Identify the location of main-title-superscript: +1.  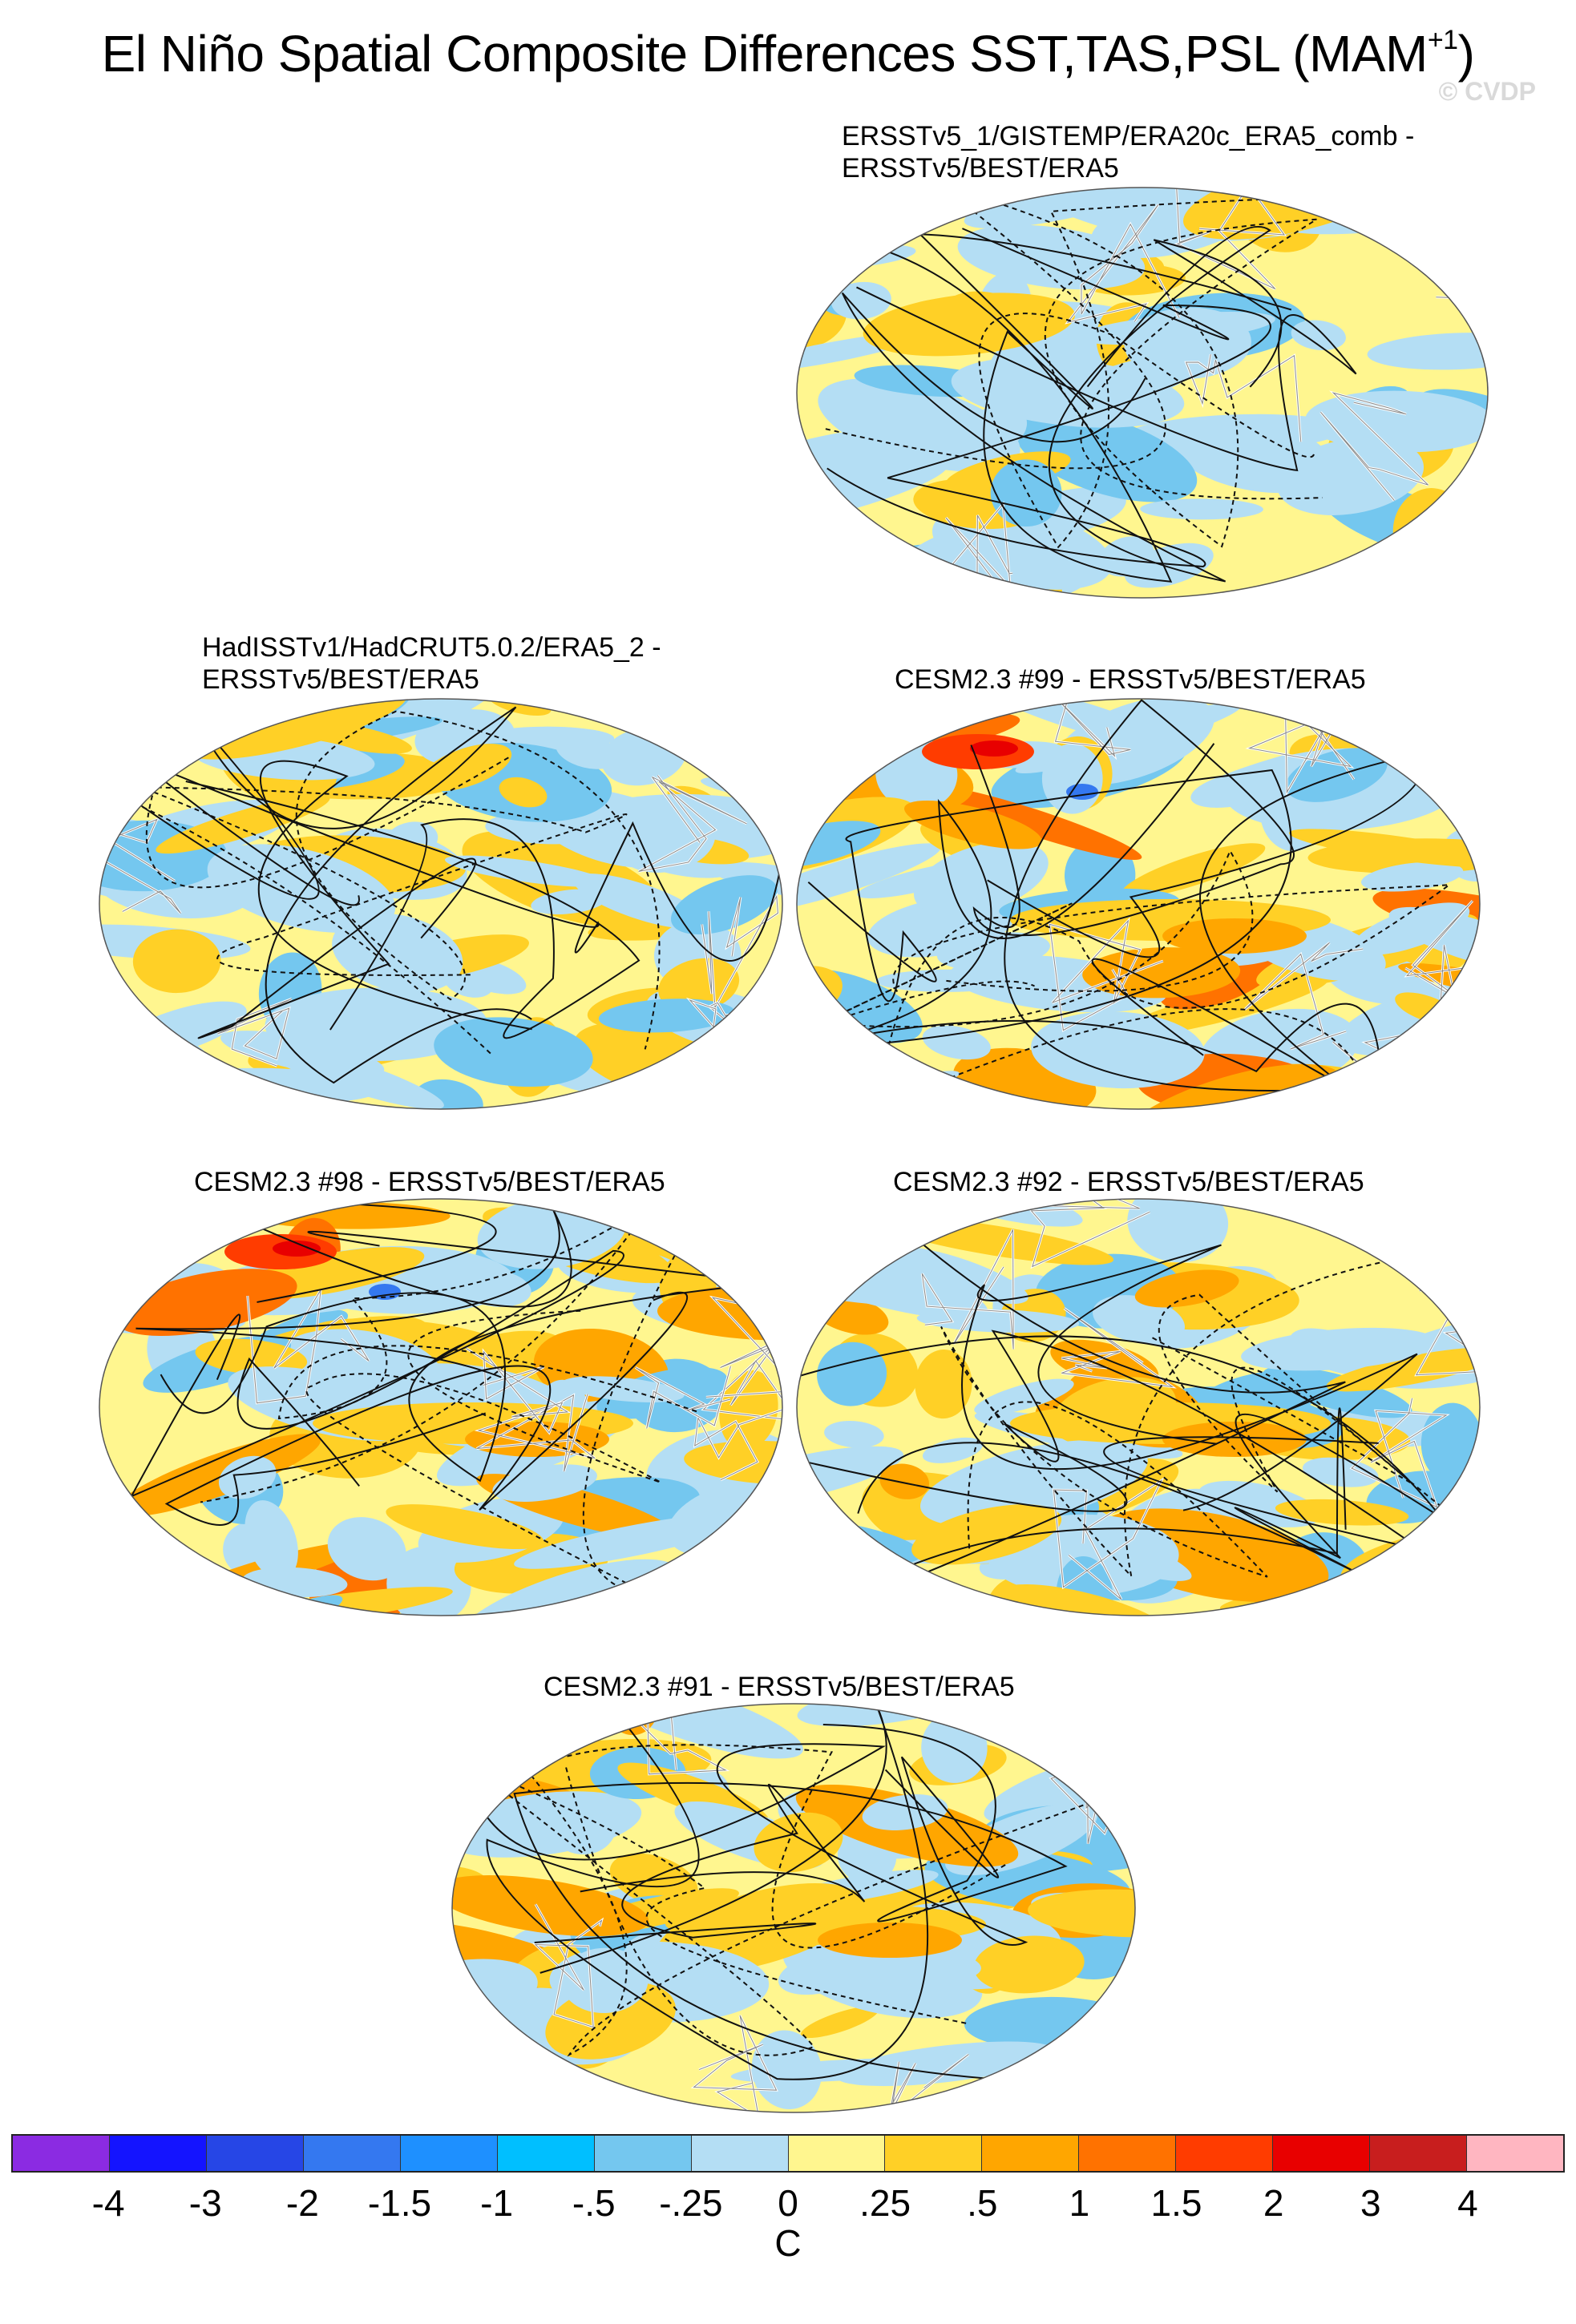
(1442, 40).